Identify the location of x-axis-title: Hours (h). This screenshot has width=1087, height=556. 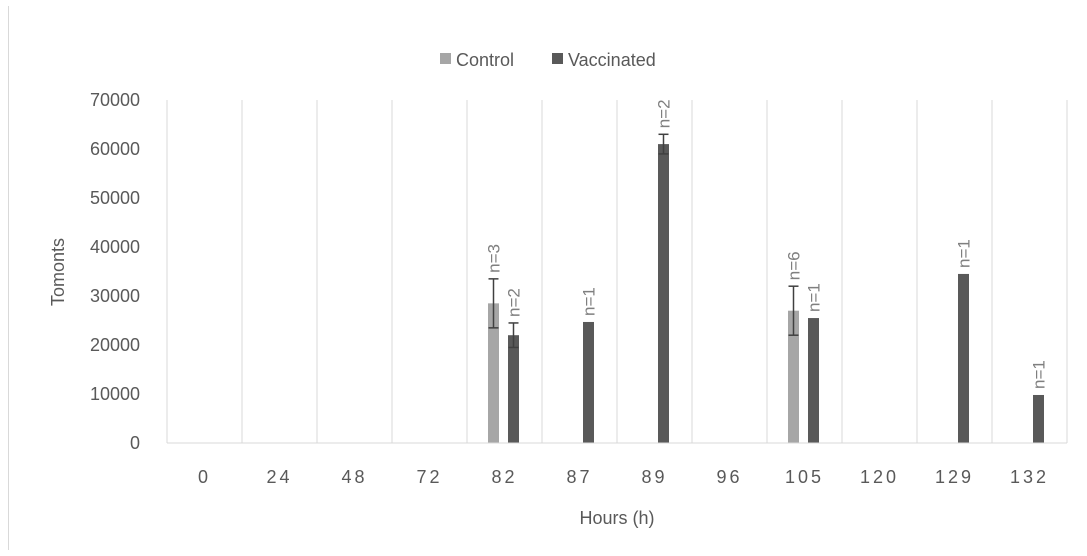
(616, 518).